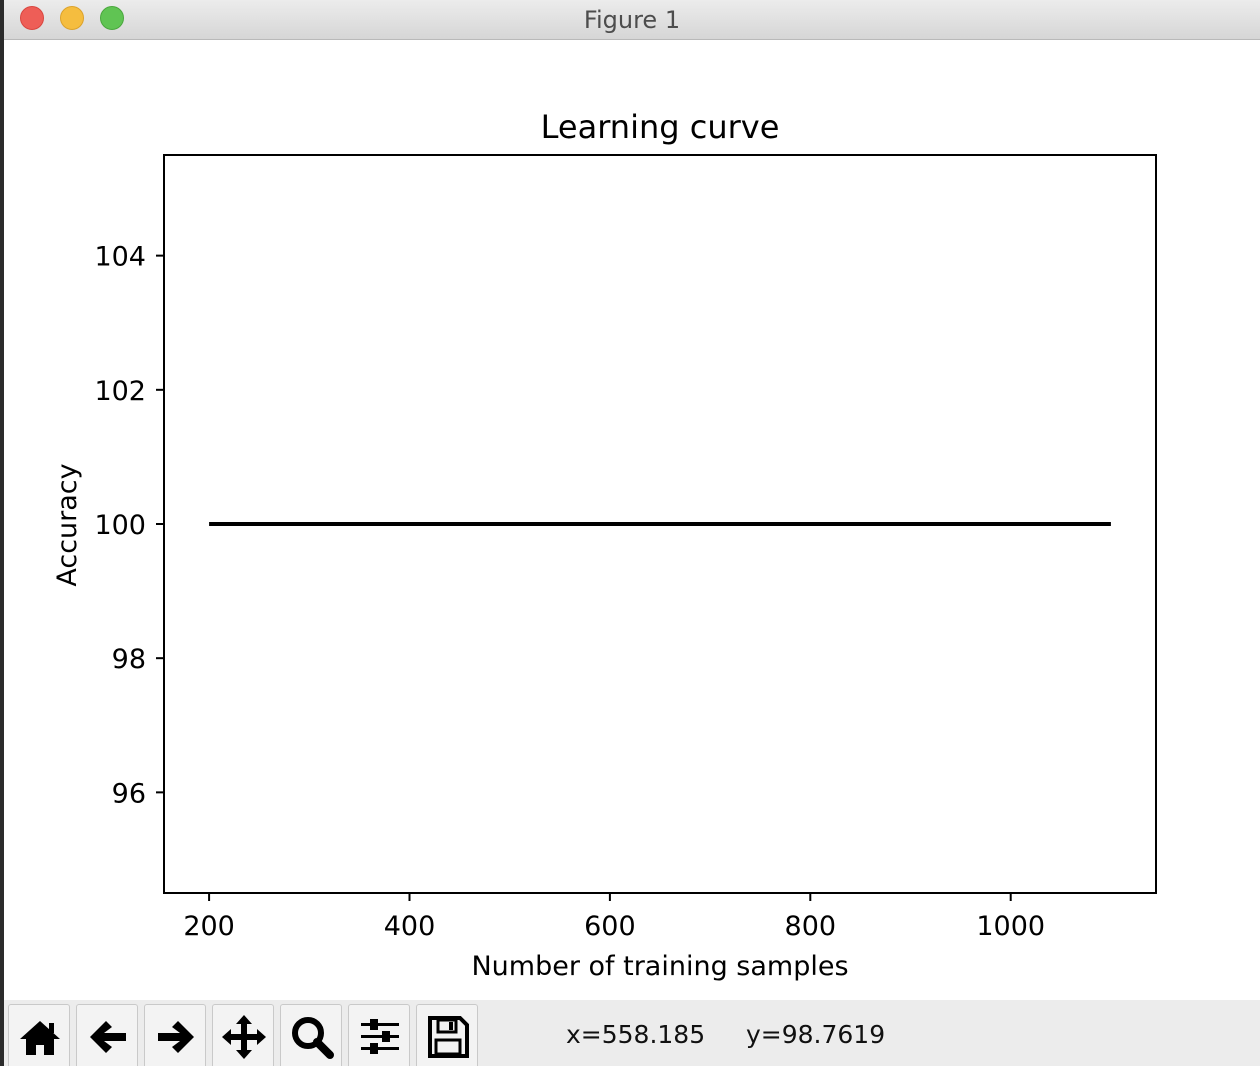  I want to click on save-button, so click(447, 1035).